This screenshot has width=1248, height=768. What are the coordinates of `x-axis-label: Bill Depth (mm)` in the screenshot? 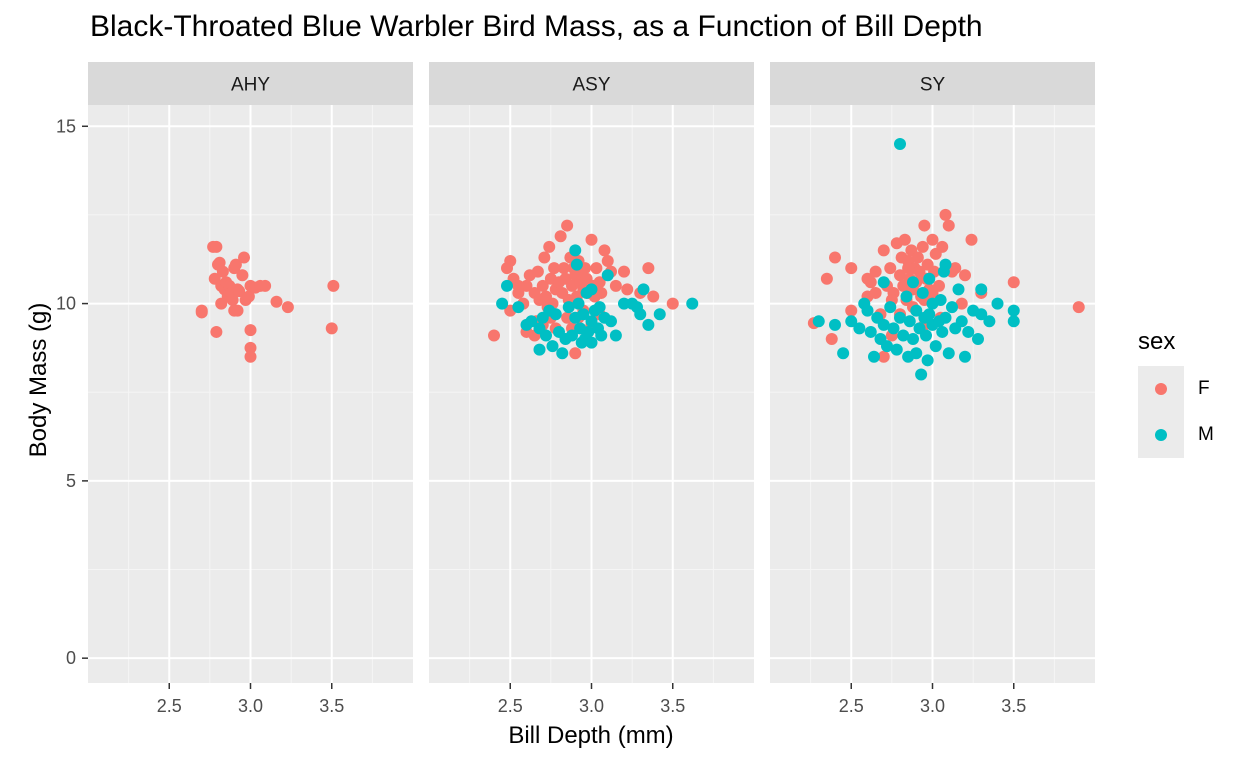 It's located at (591, 735).